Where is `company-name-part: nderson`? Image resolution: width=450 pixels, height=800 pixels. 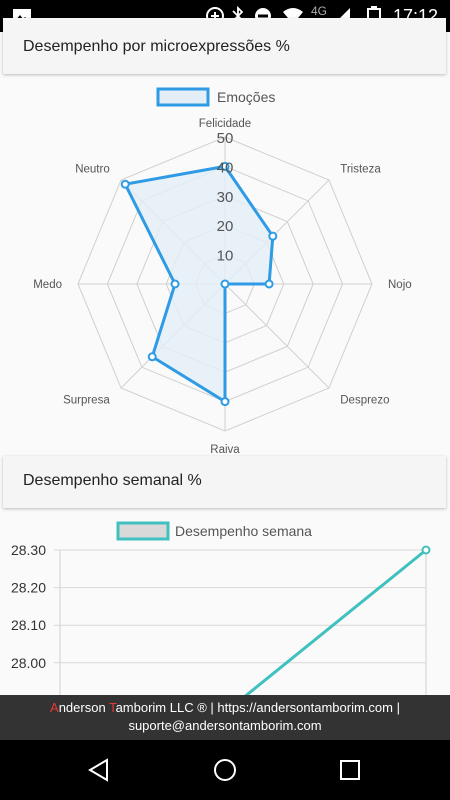 company-name-part: nderson is located at coordinates (84, 707).